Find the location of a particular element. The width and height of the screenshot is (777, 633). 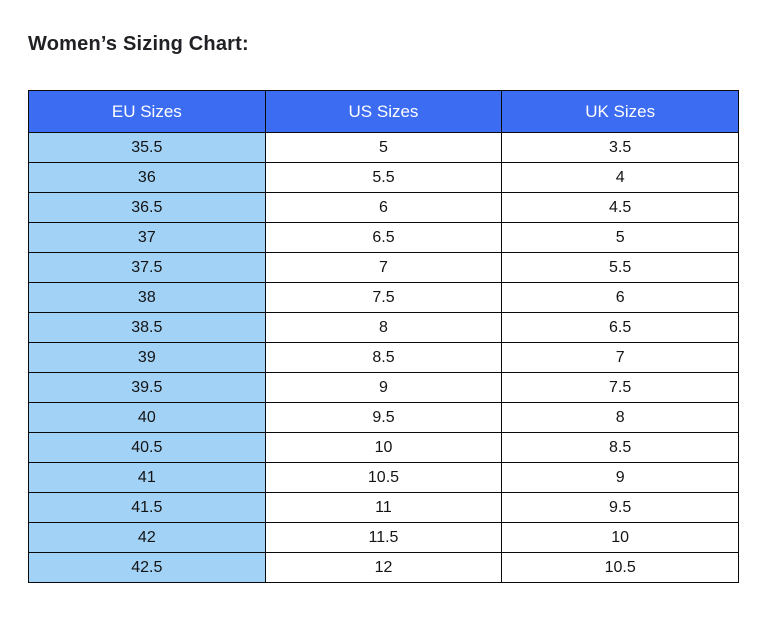

table-row: 37.5 7 5.5 is located at coordinates (383, 267).